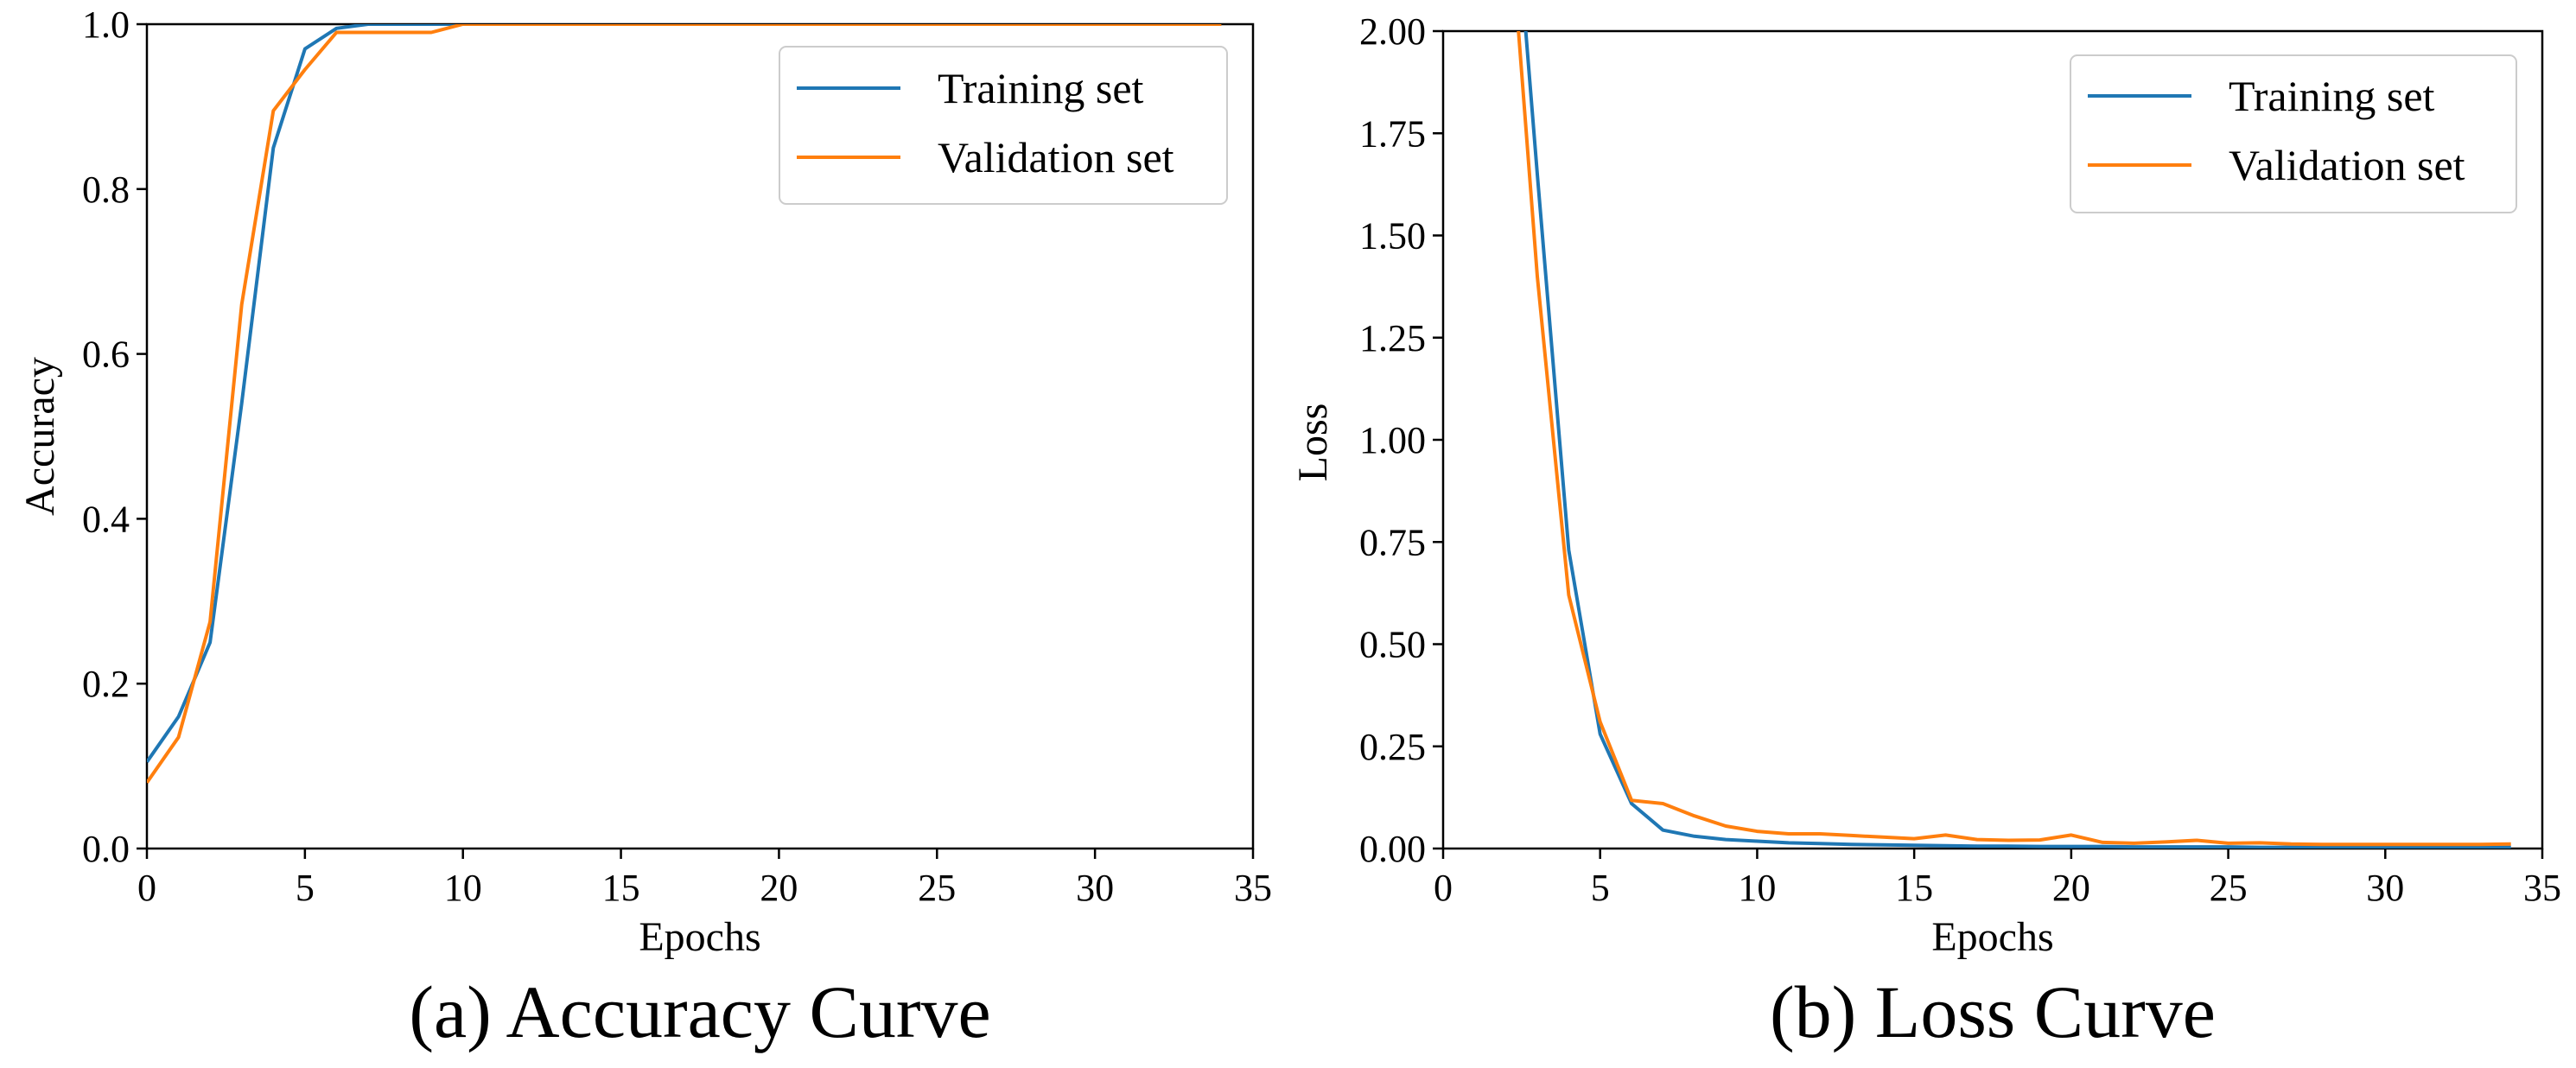 The image size is (2576, 1068). Describe the element at coordinates (106, 519) in the screenshot. I see `accuracy-y-tick-label: 0.4` at that location.